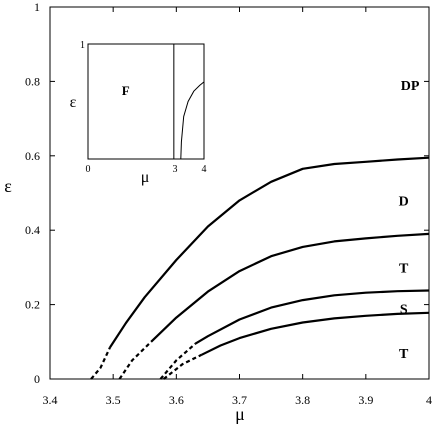 Image resolution: width=436 pixels, height=427 pixels. Describe the element at coordinates (409, 220) in the screenshot. I see `region-labels: DP D T S T` at that location.